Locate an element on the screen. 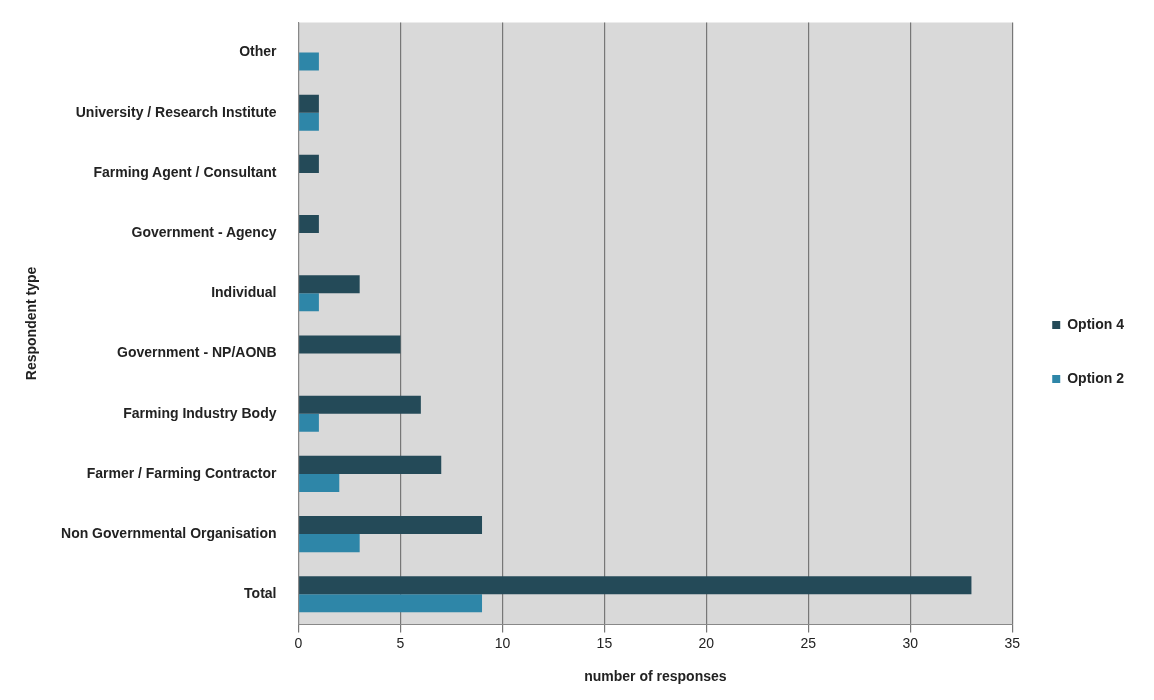  y-tick-label: Individual is located at coordinates (244, 292).